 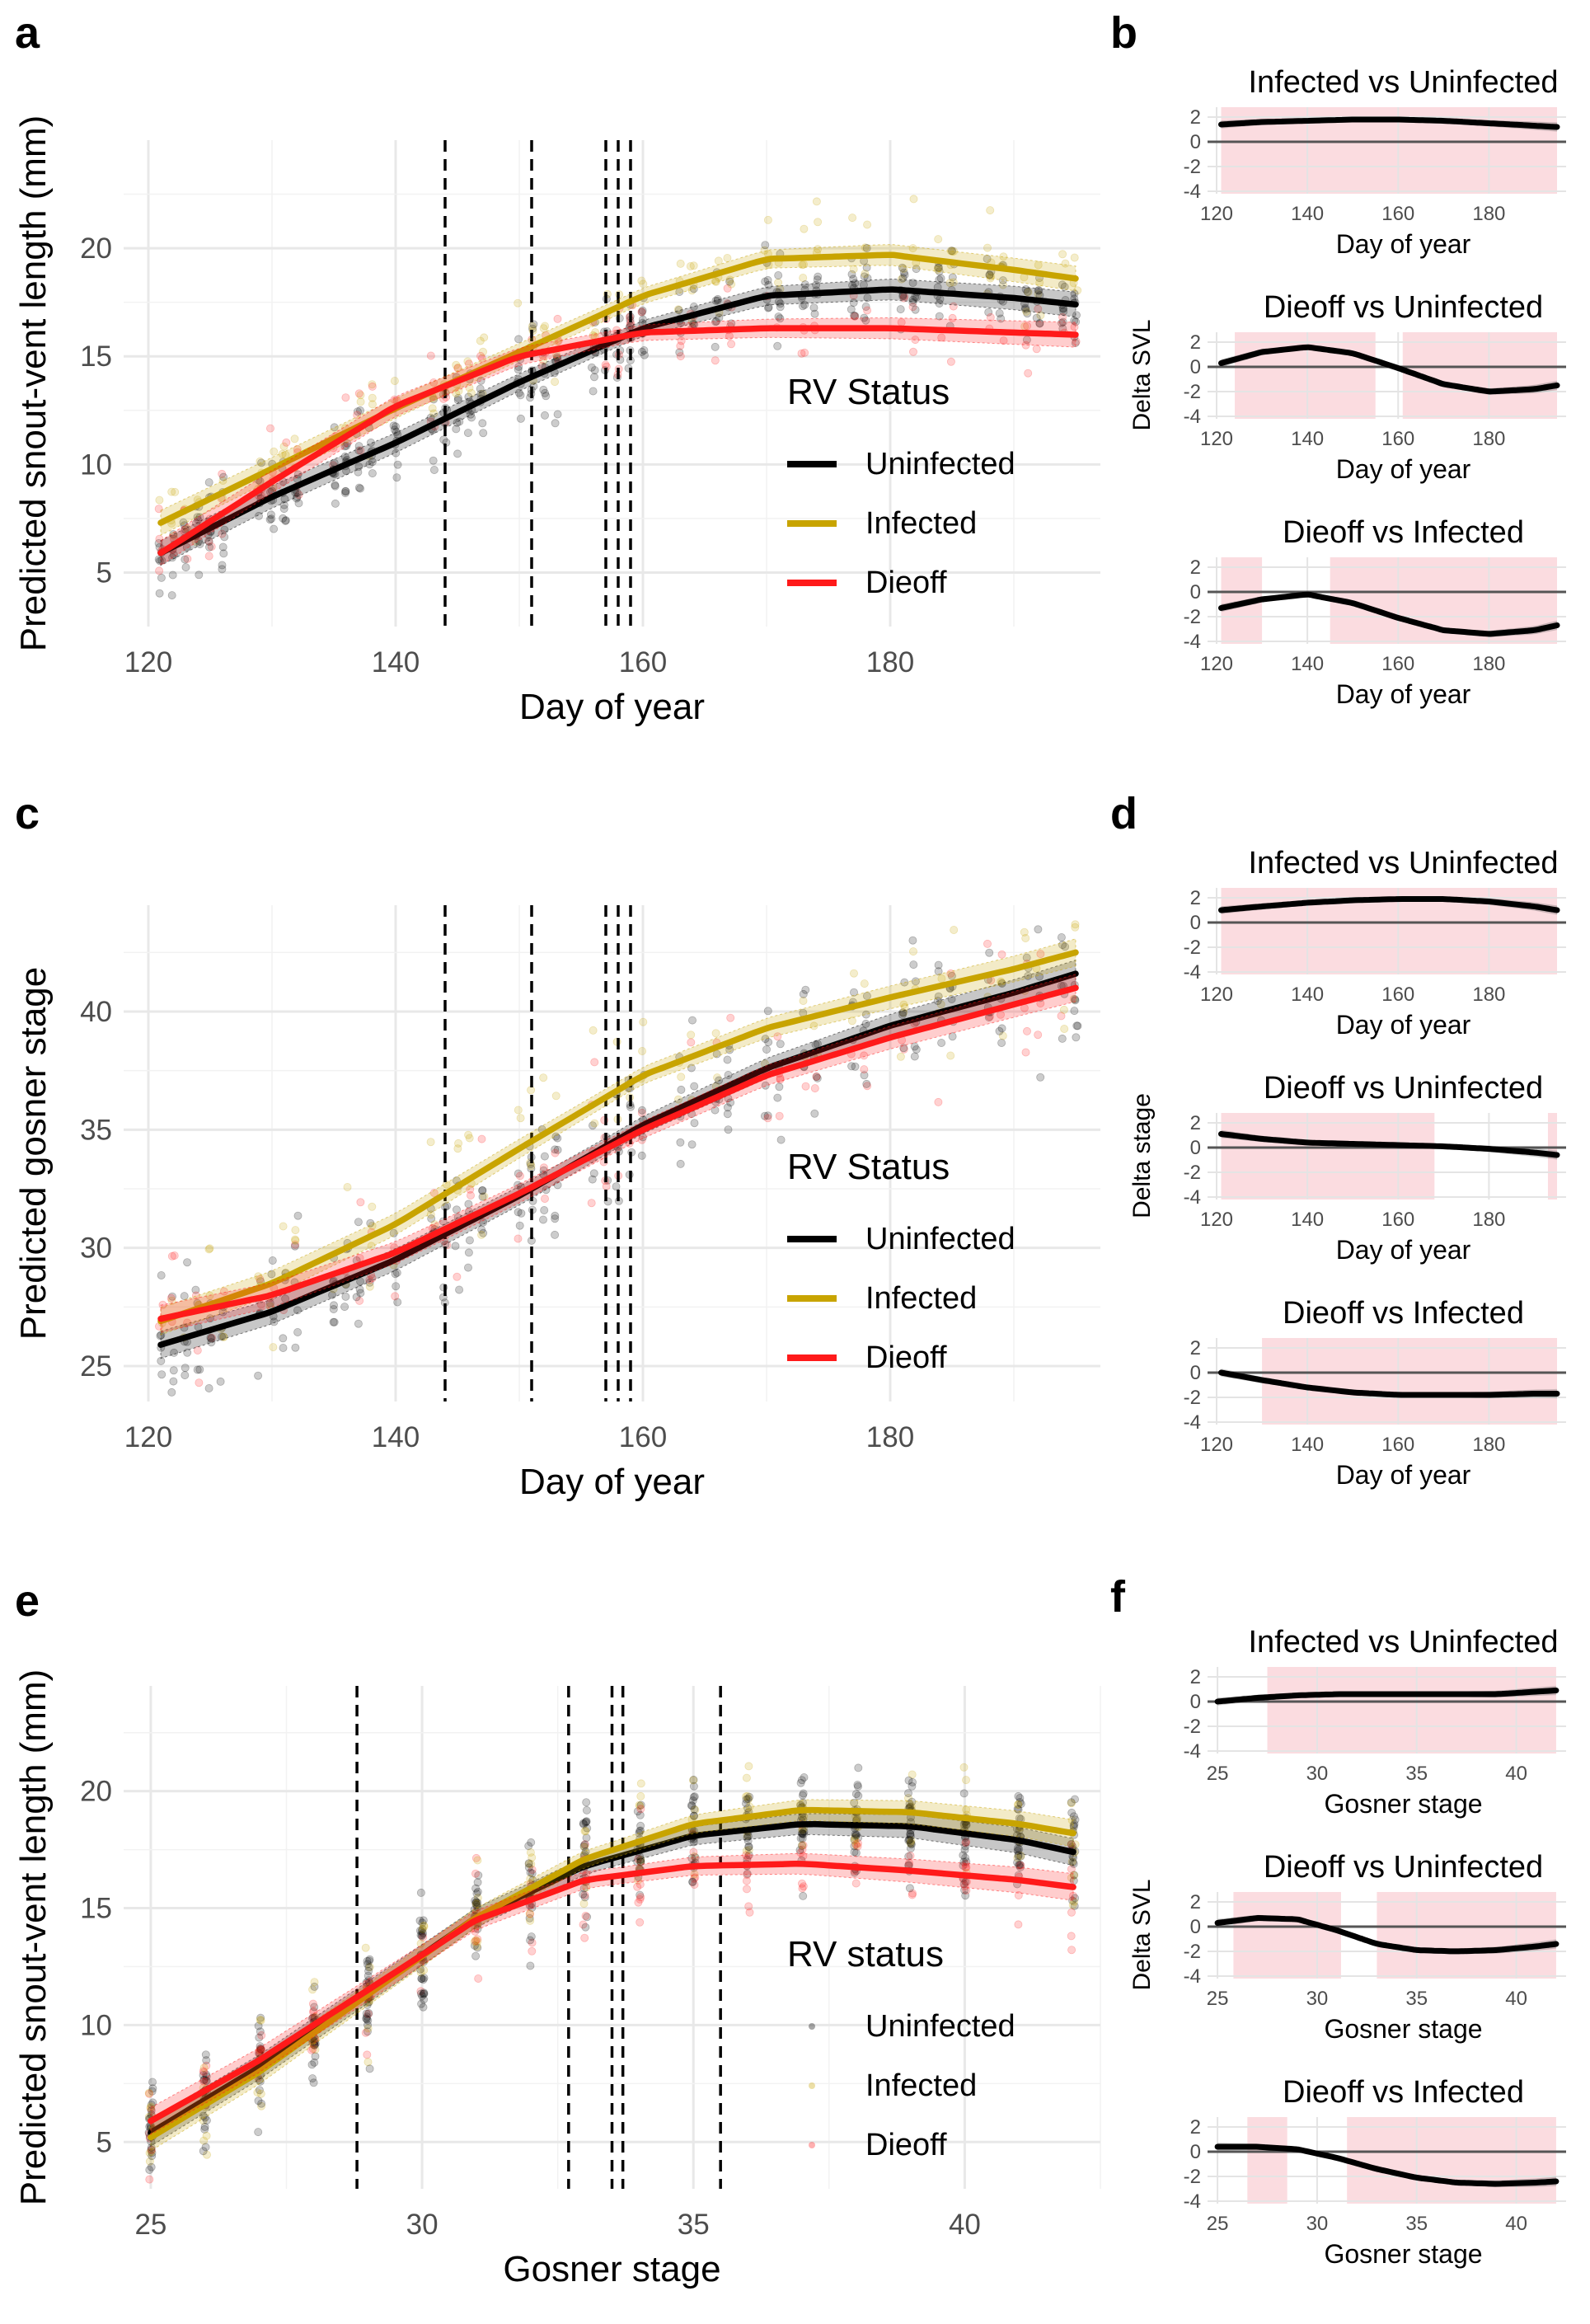 I want to click on legend: RV Status Uninfected Infected Dieoff, so click(x=901, y=1261).